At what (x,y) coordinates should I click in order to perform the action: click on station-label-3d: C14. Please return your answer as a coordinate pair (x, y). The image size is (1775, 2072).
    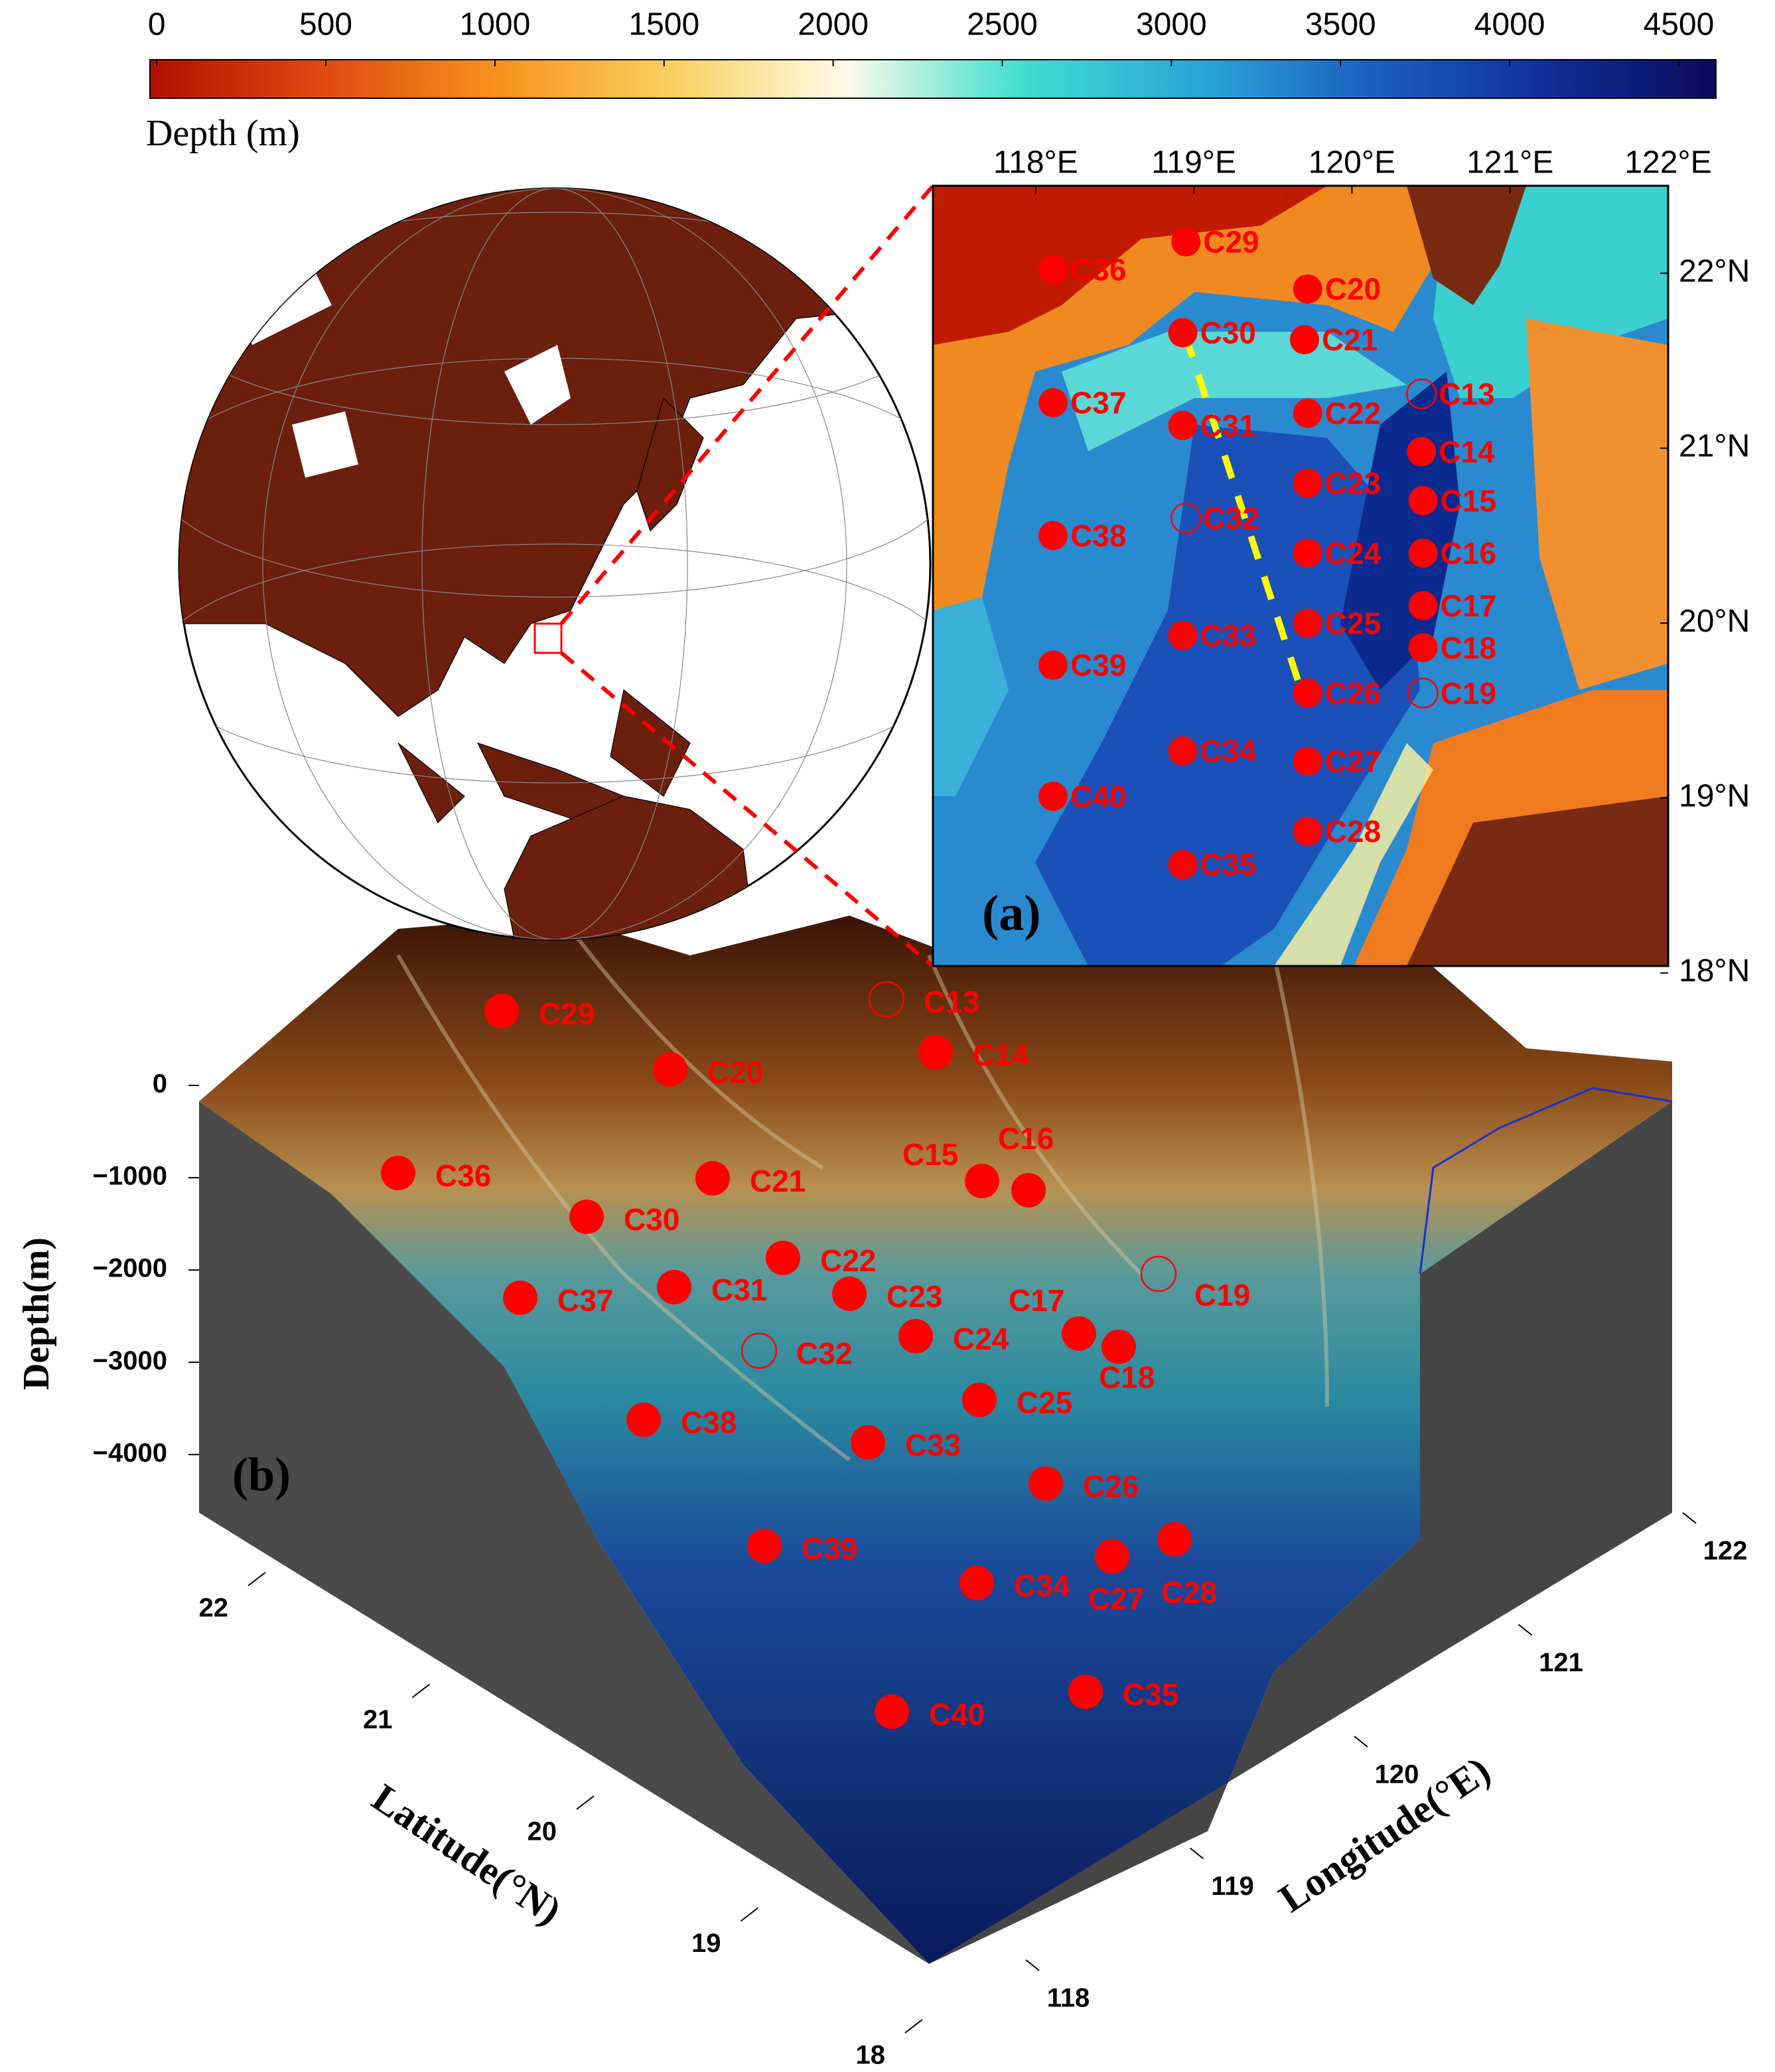
    Looking at the image, I should click on (1001, 1055).